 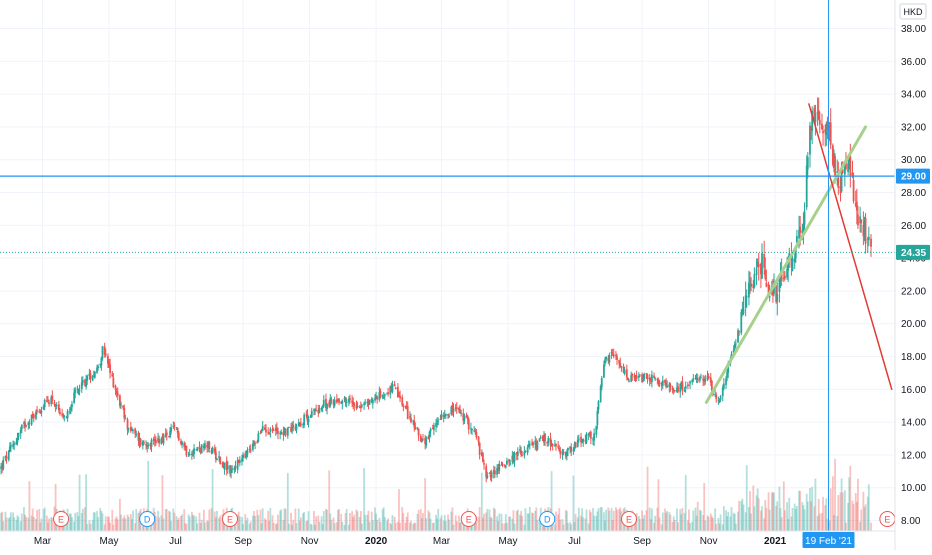 What do you see at coordinates (410, 541) in the screenshot?
I see `x-axis: Mar May Jul Sep Nov 2020 Mar May Jul Sep Nov 2021` at bounding box center [410, 541].